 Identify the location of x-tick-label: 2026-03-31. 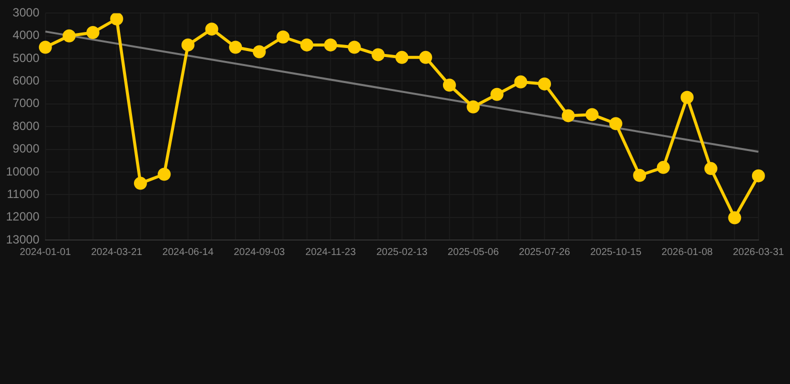
(758, 252).